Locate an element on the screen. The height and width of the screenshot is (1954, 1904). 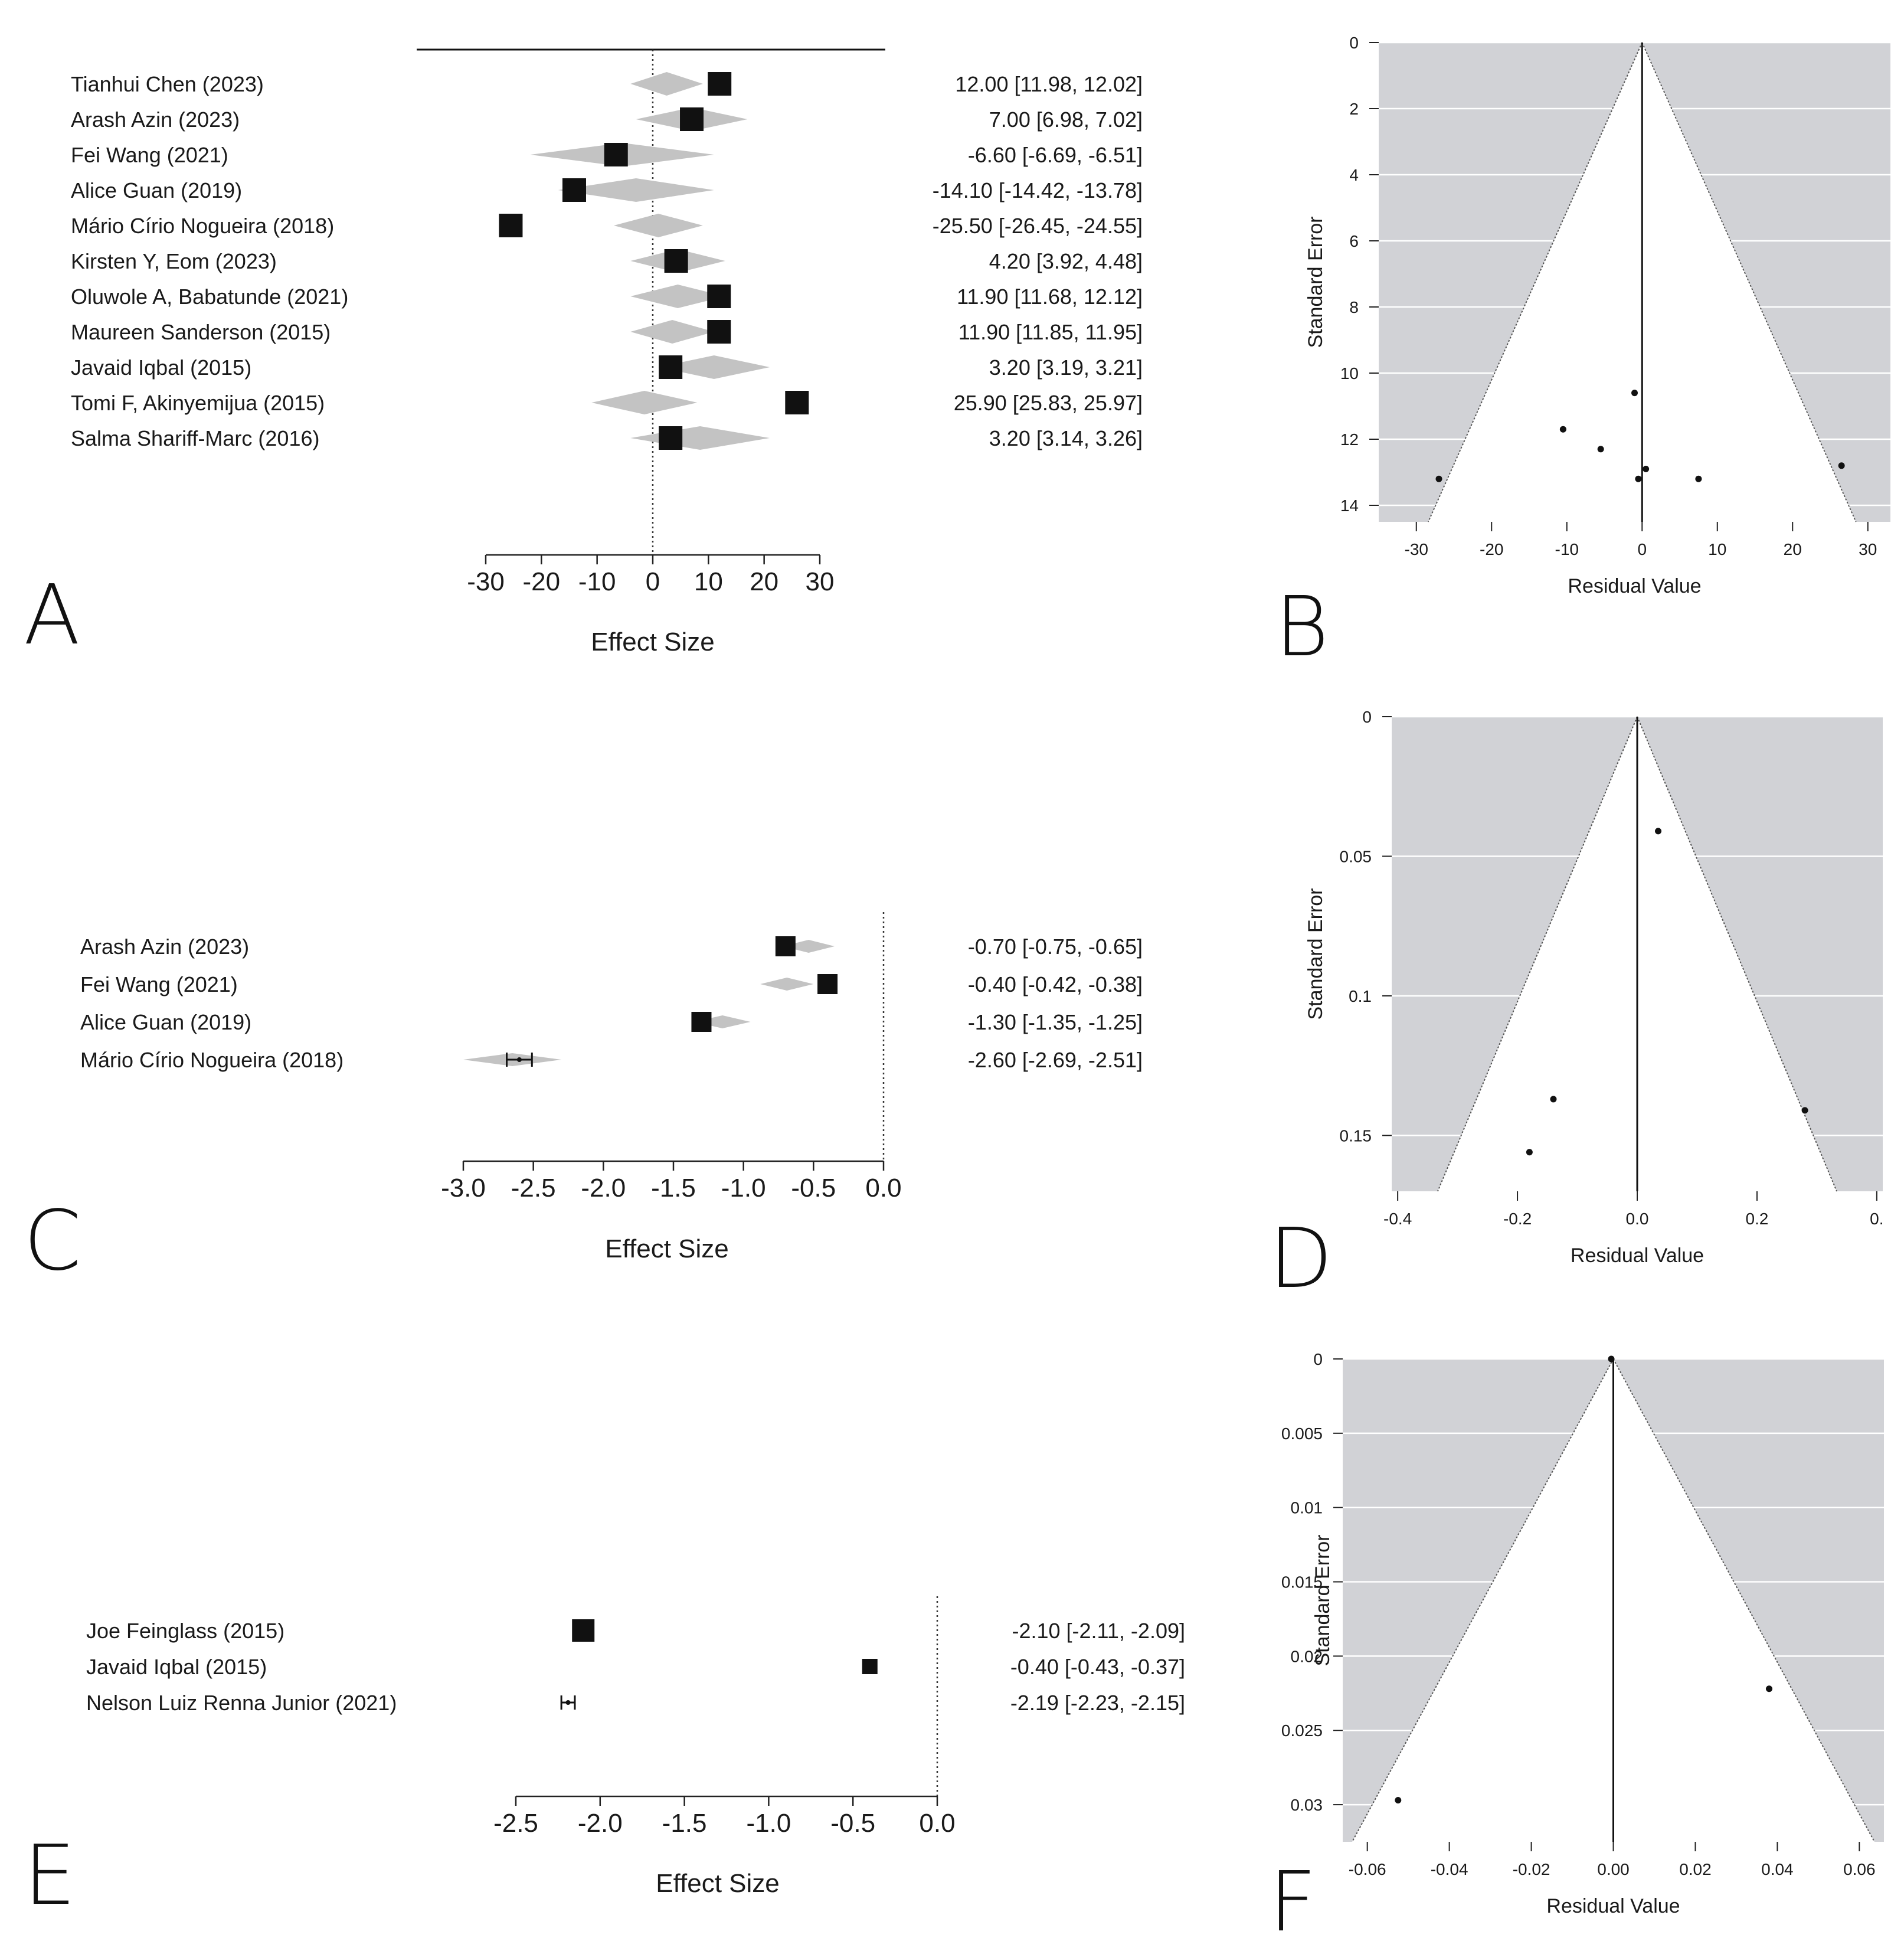
x-tick-label: -0.2 is located at coordinates (1517, 1219).